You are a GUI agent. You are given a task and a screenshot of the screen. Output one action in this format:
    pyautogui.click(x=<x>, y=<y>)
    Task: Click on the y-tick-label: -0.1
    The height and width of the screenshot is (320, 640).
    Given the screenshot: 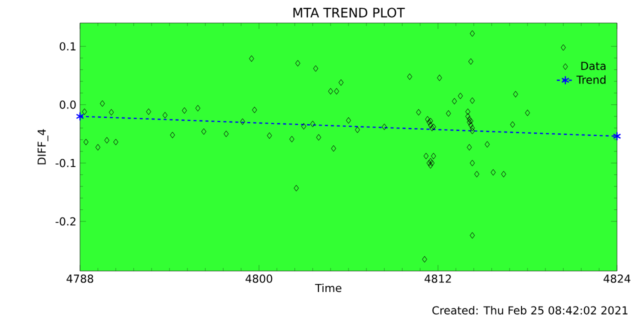 What is the action you would take?
    pyautogui.click(x=66, y=163)
    